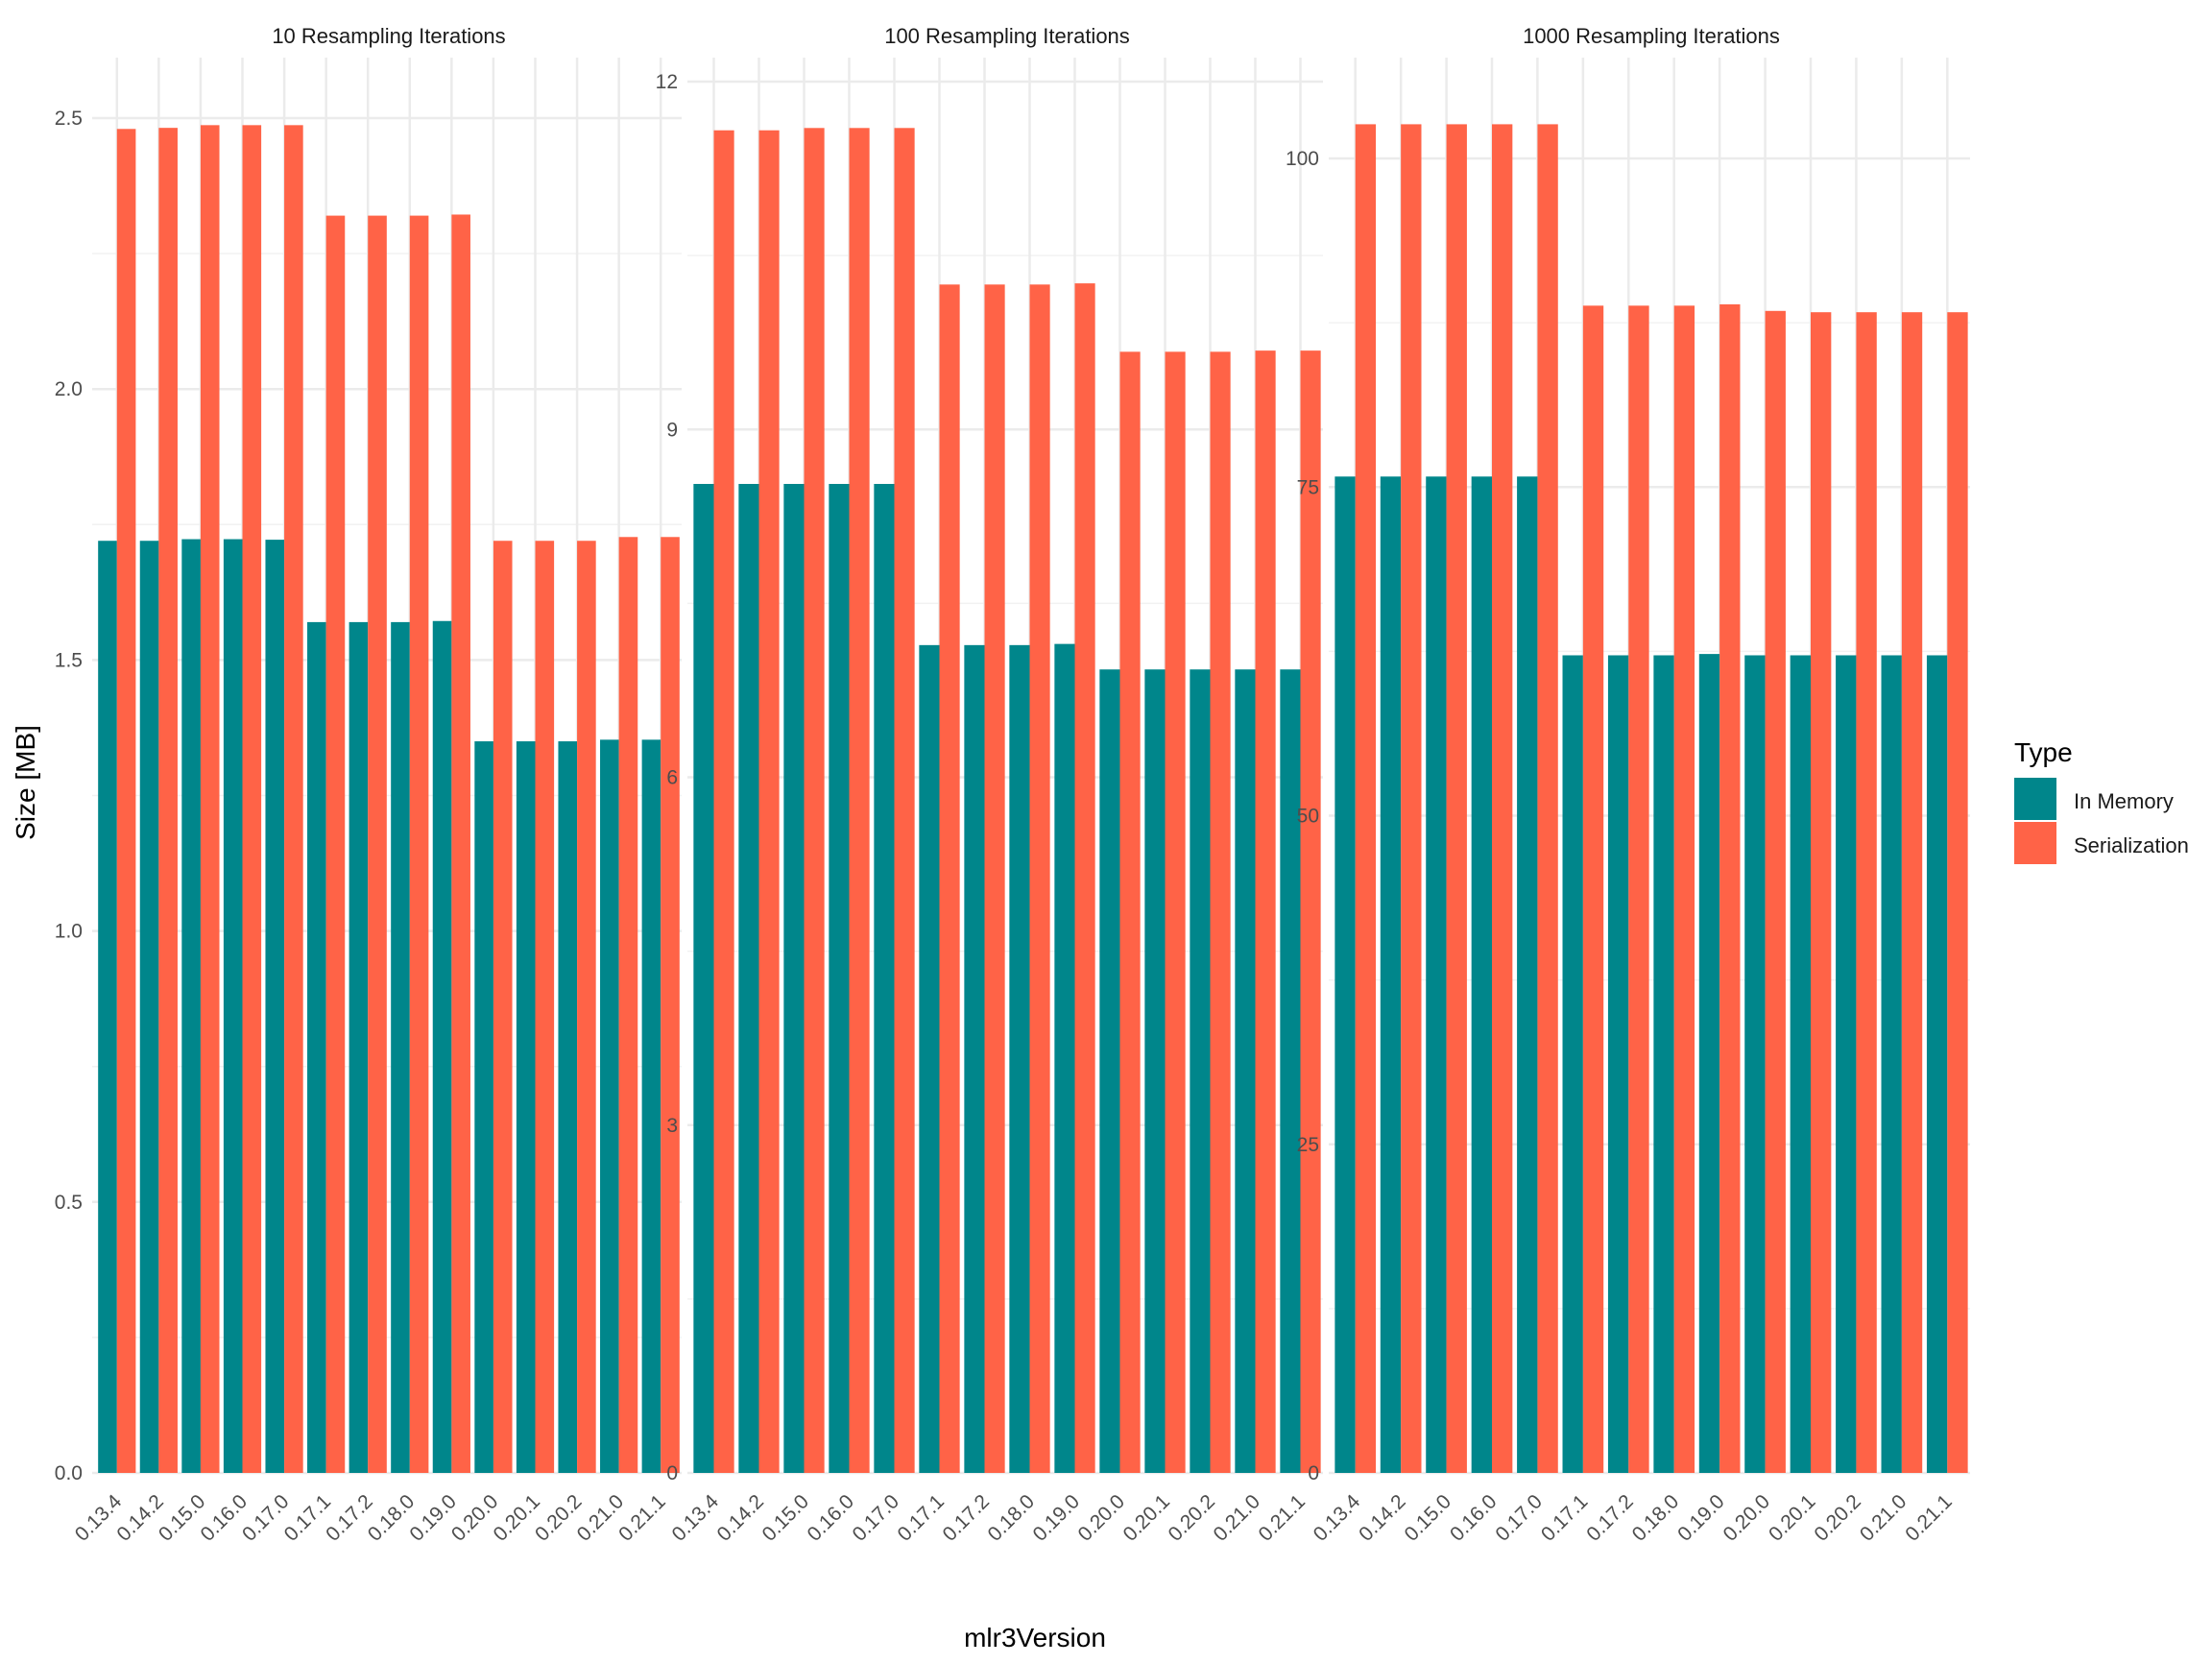 The width and height of the screenshot is (2212, 1664). I want to click on y-tick-label: 50, so click(1308, 817).